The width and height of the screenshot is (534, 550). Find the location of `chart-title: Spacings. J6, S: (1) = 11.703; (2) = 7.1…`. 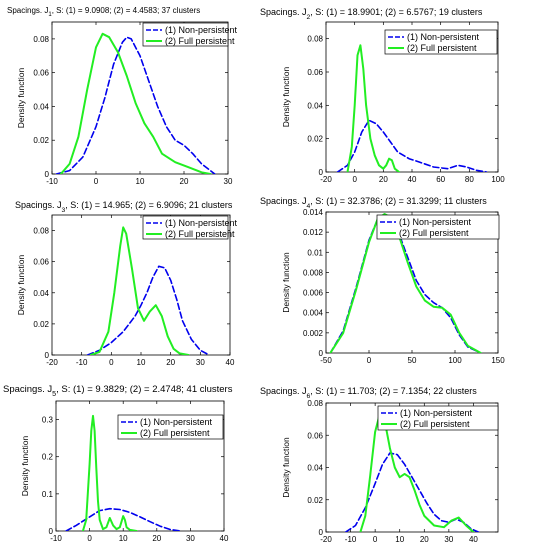

chart-title: Spacings. J6, S: (1) = 11.703; (2) = 7.1… is located at coordinates (368, 393).